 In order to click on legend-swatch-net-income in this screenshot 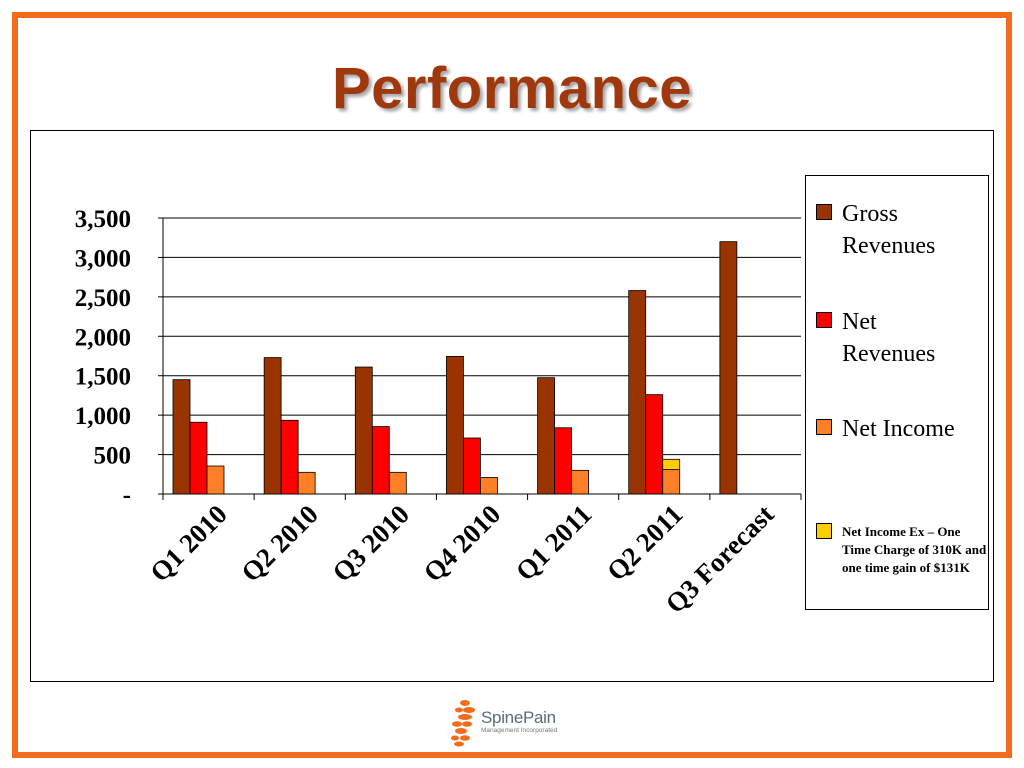, I will do `click(824, 427)`.